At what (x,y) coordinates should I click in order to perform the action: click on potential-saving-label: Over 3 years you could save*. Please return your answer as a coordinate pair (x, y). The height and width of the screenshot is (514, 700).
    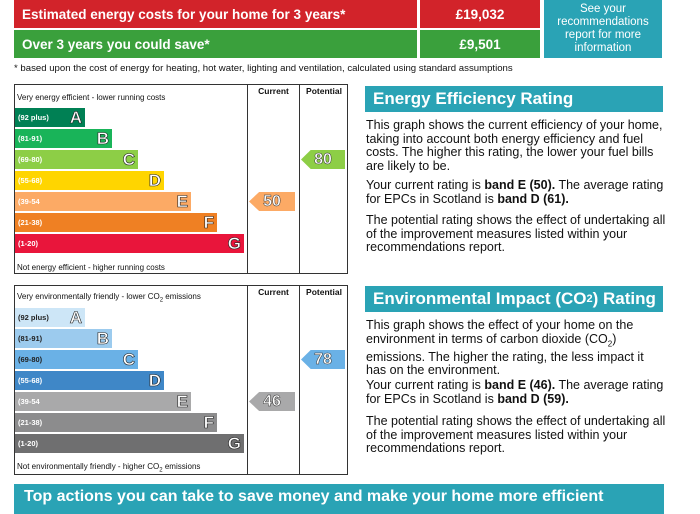
    Looking at the image, I should click on (215, 44).